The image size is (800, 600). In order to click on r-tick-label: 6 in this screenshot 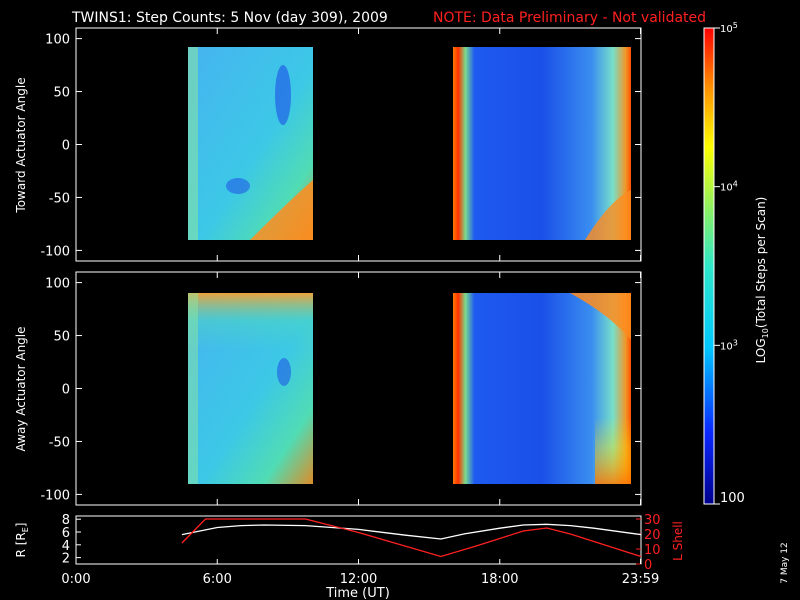, I will do `click(66, 533)`.